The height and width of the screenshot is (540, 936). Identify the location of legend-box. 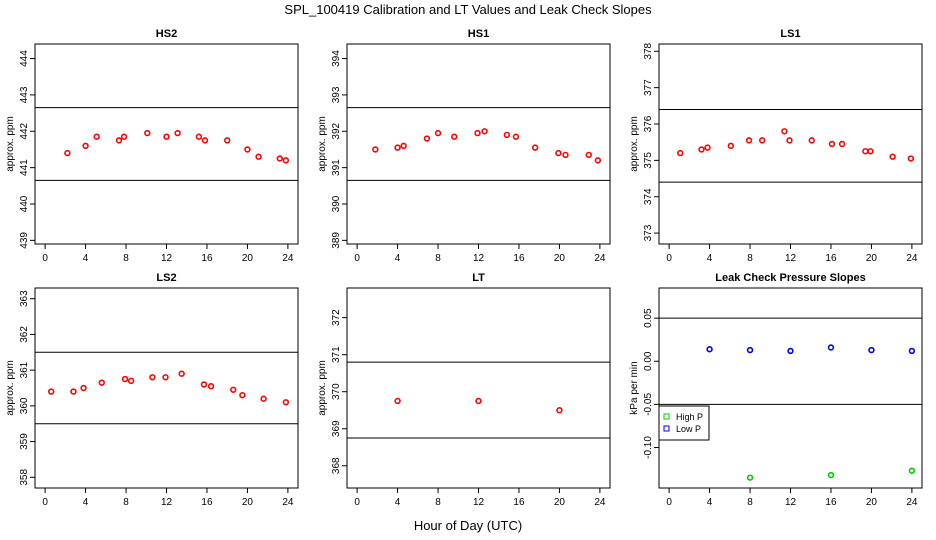
(684, 423).